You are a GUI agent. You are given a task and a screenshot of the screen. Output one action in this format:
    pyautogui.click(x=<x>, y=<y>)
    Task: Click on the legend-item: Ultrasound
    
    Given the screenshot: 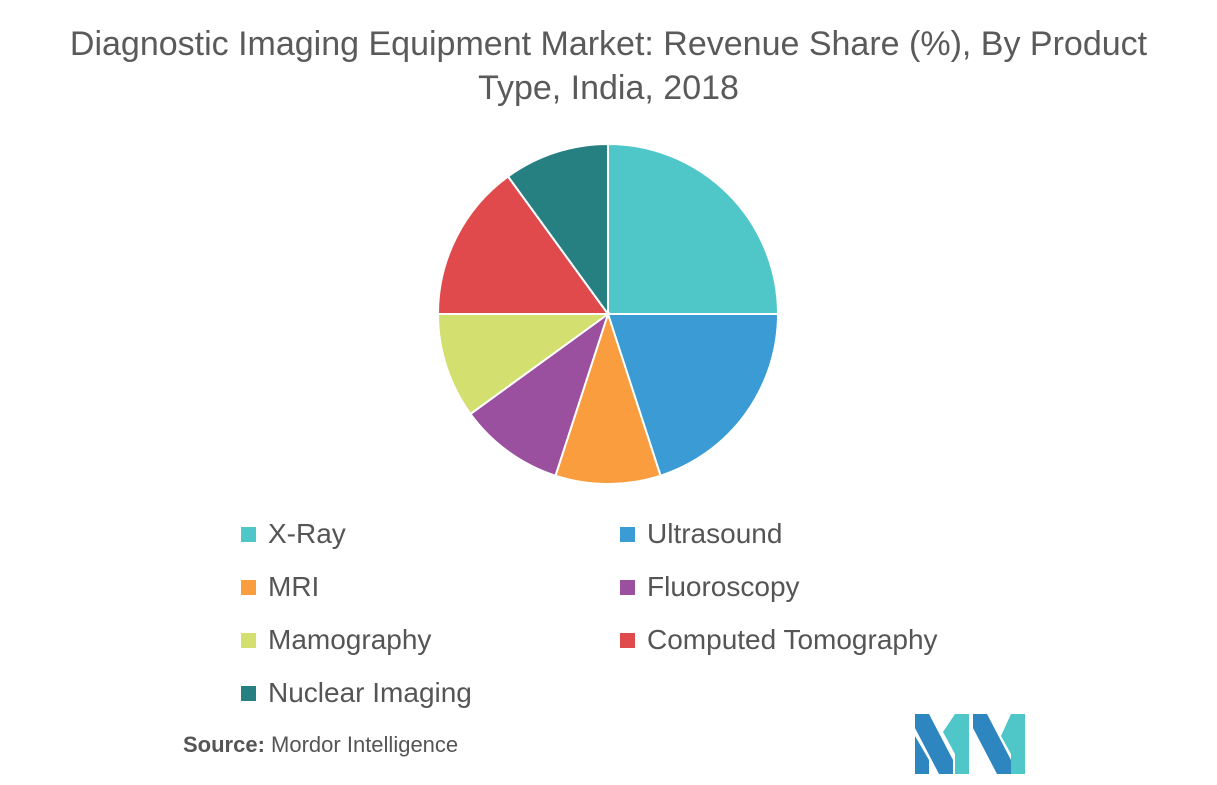 What is the action you would take?
    pyautogui.click(x=701, y=534)
    